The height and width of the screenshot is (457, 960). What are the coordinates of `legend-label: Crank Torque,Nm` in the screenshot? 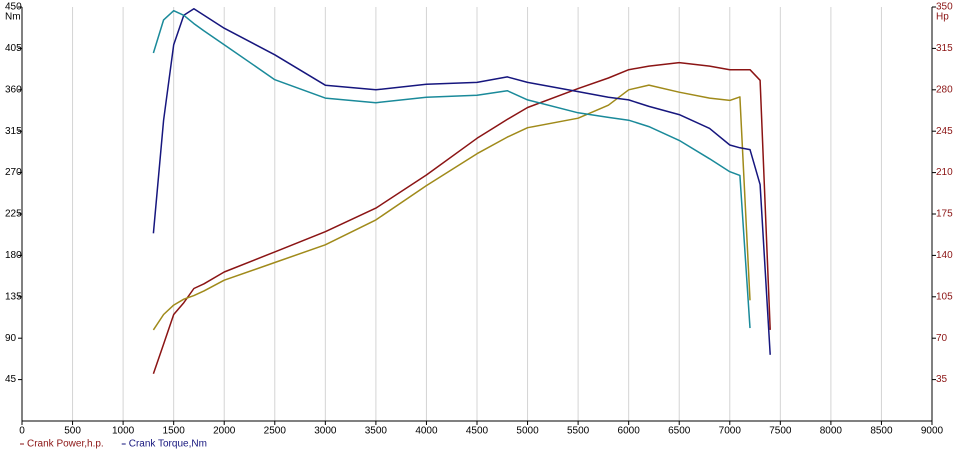 It's located at (168, 444).